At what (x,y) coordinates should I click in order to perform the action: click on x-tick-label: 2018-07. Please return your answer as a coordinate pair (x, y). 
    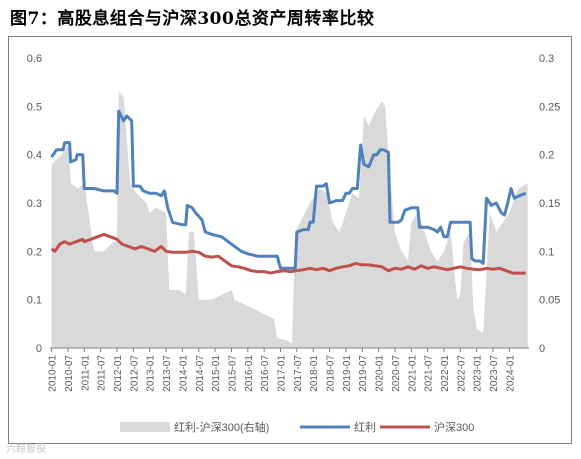
    Looking at the image, I should click on (331, 373).